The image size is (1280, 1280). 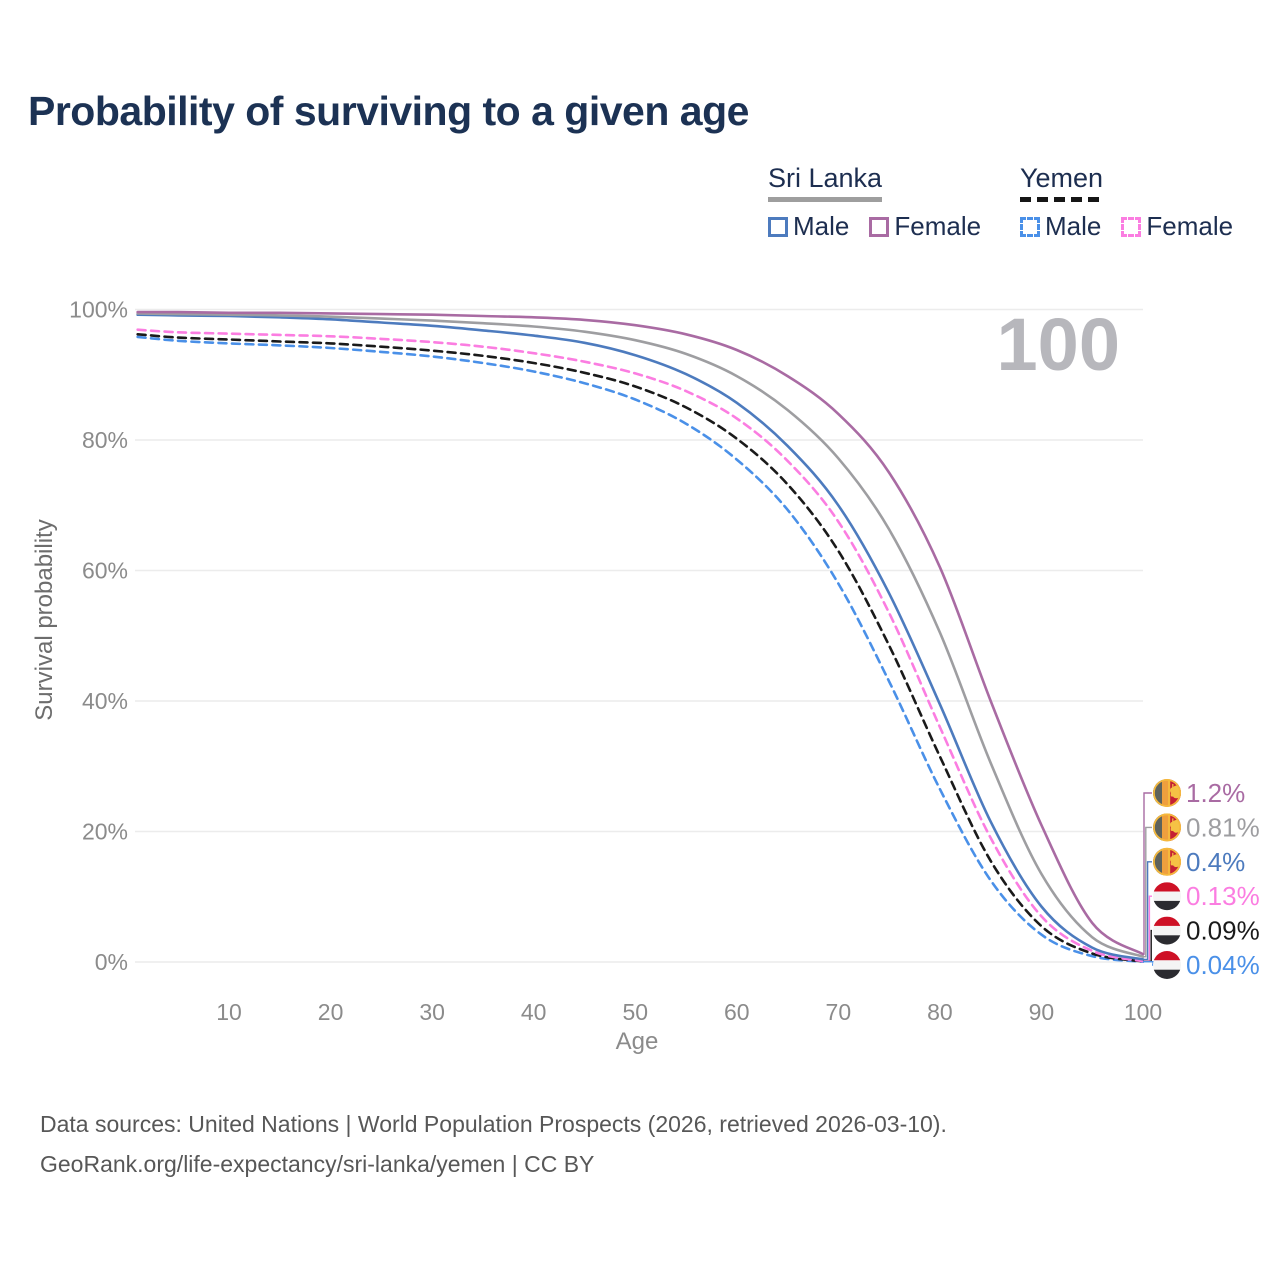 What do you see at coordinates (839, 1012) in the screenshot?
I see `x-tick-70: 70` at bounding box center [839, 1012].